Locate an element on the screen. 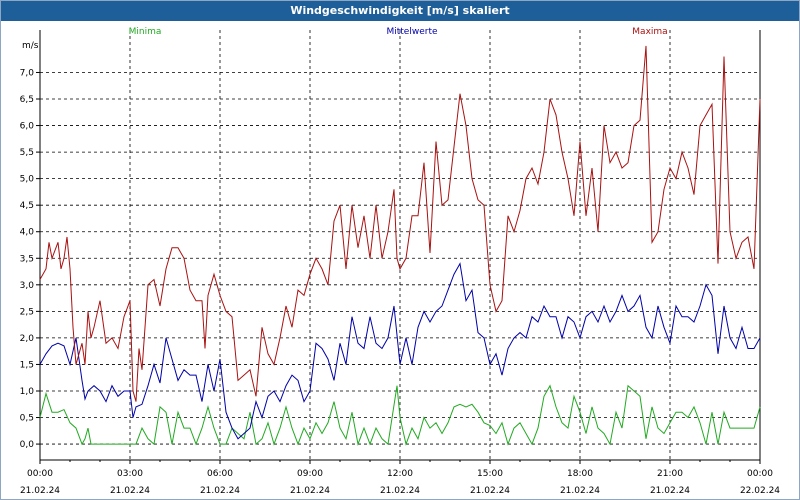 The width and height of the screenshot is (800, 500). y-tick-label: 4,5 is located at coordinates (27, 206).